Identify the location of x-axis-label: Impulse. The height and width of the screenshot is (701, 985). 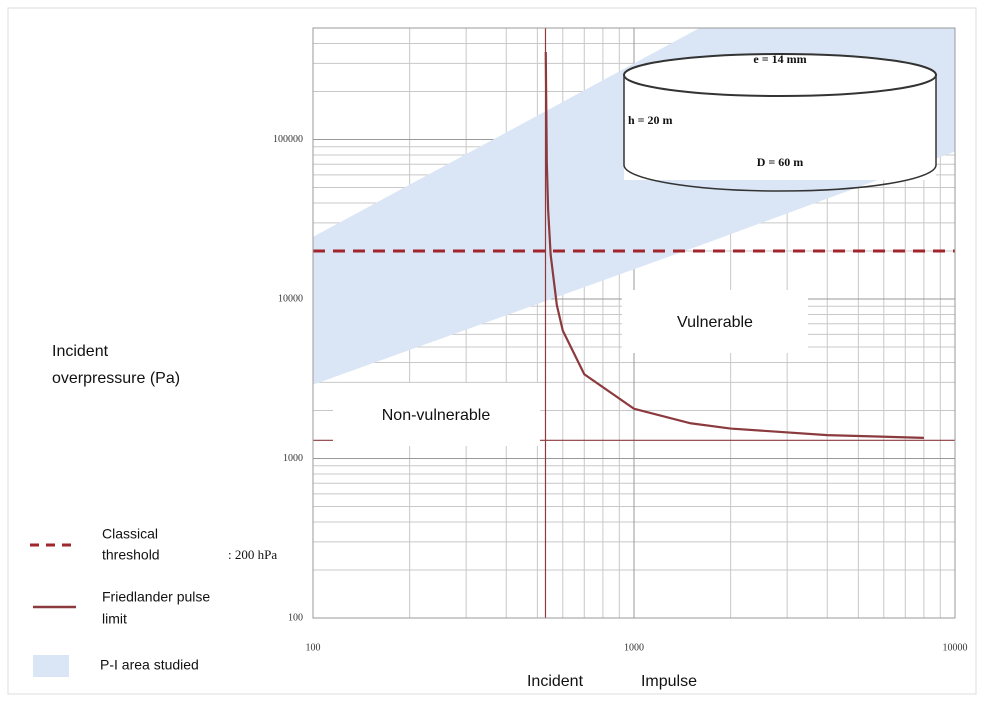
(669, 681).